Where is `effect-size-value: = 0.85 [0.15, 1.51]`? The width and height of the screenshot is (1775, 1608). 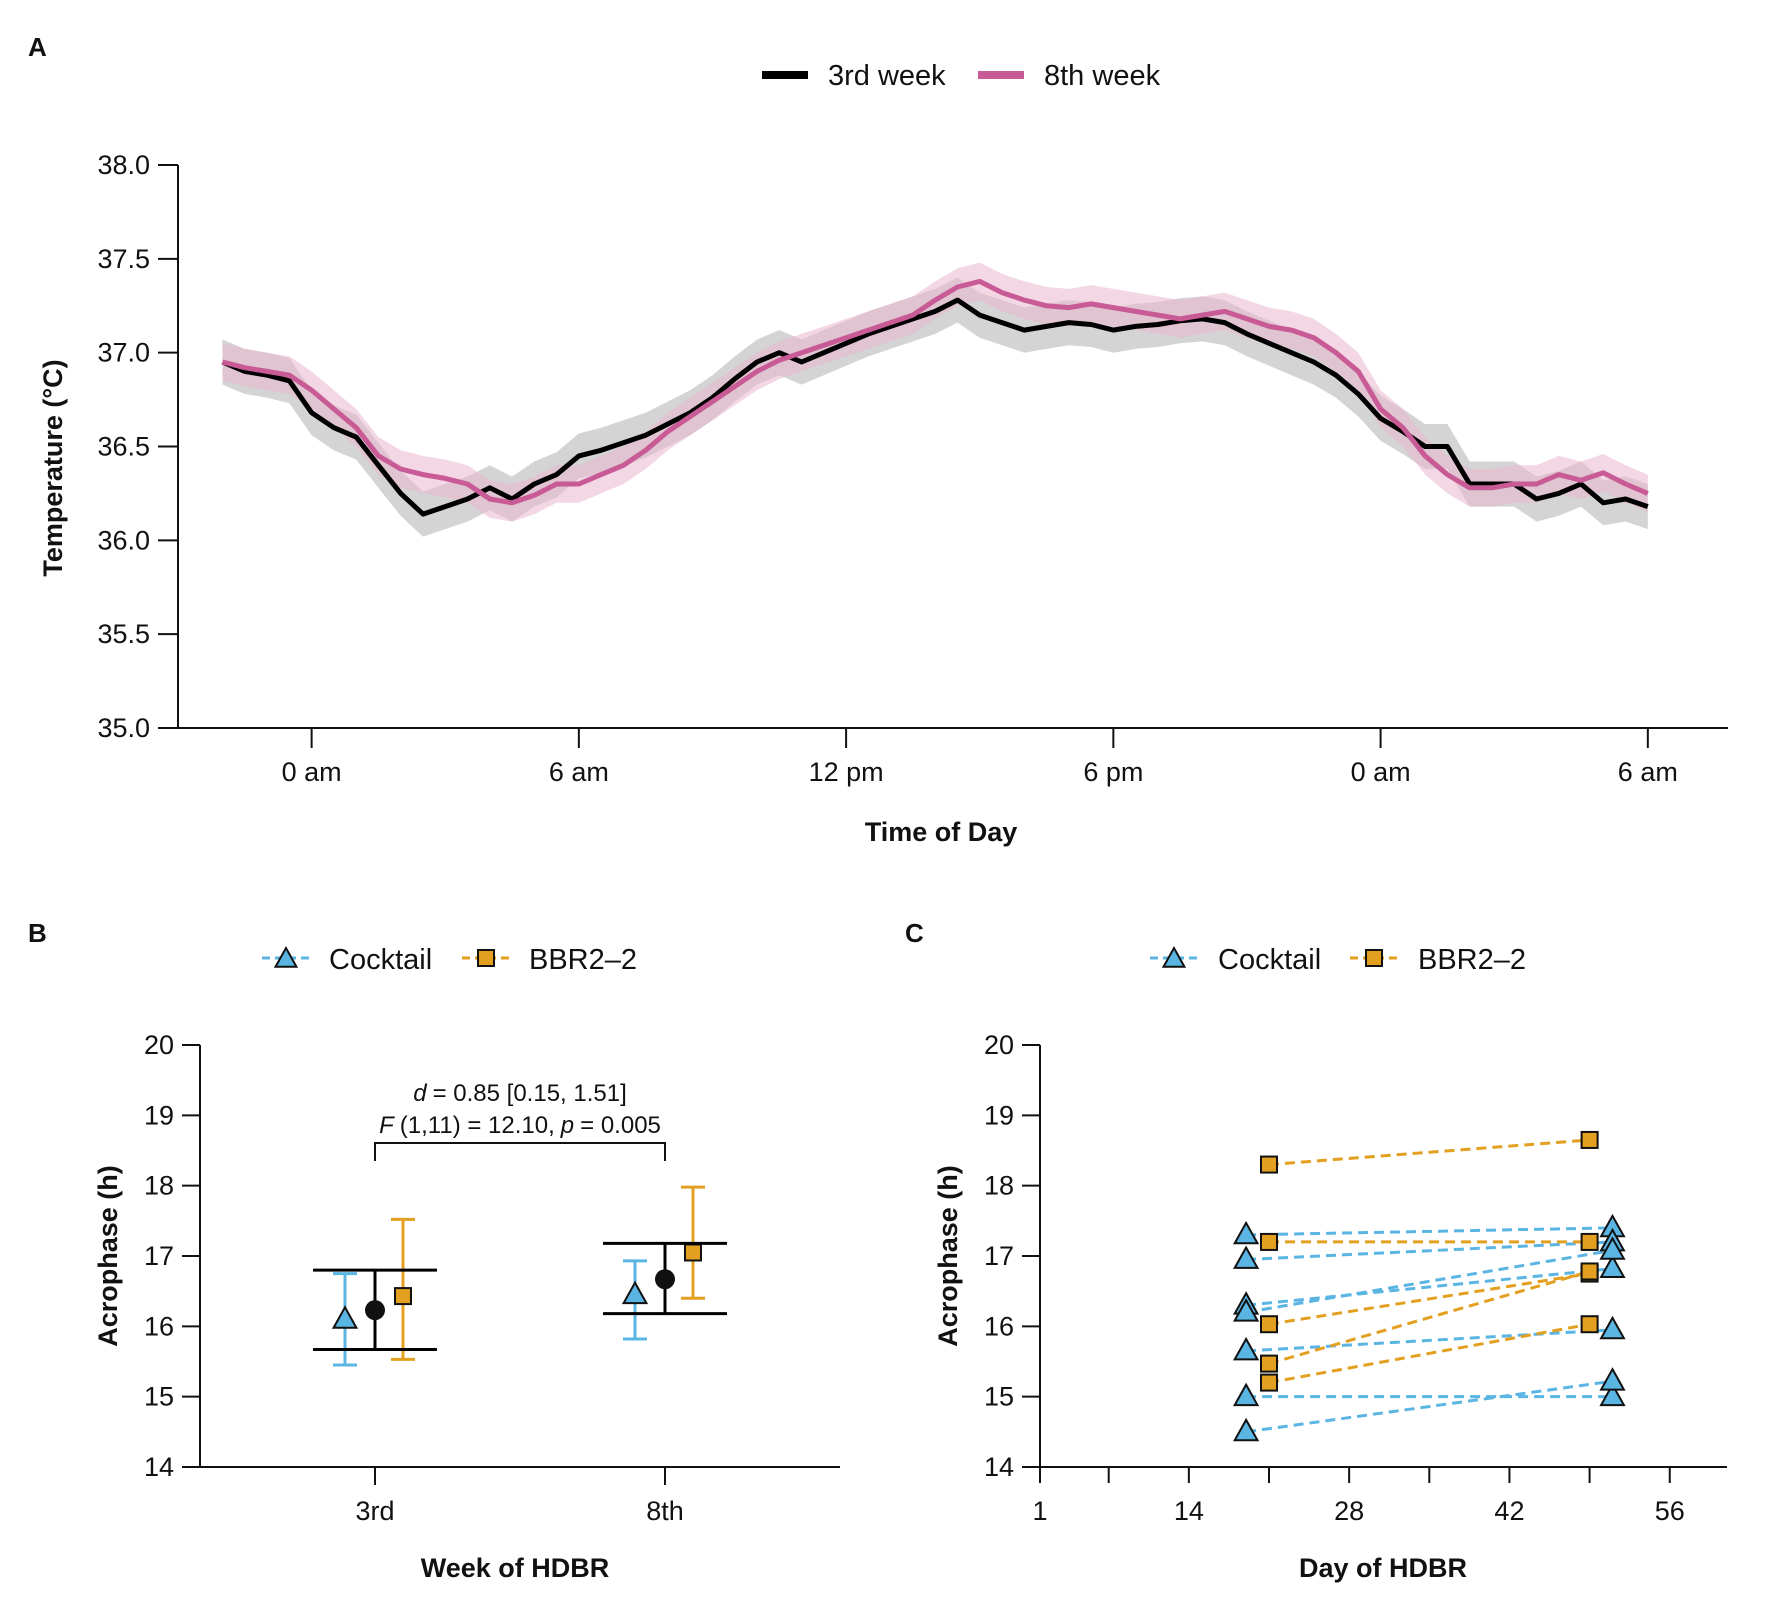 effect-size-value: = 0.85 [0.15, 1.51] is located at coordinates (530, 1093).